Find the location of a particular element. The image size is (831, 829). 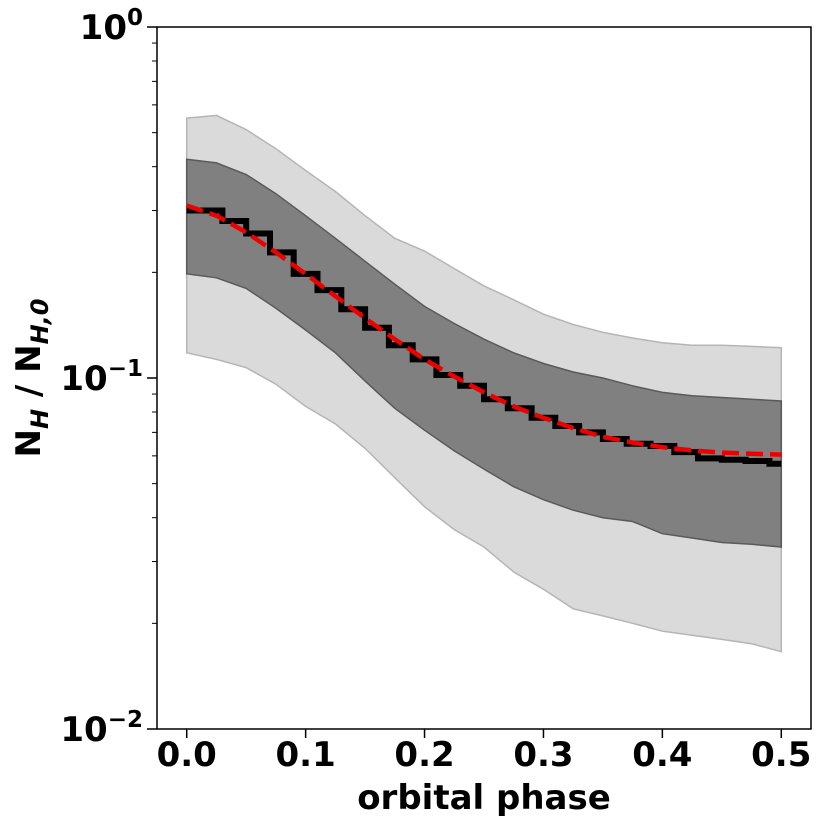

y-axis-title-sep: / N is located at coordinates (29, 376).